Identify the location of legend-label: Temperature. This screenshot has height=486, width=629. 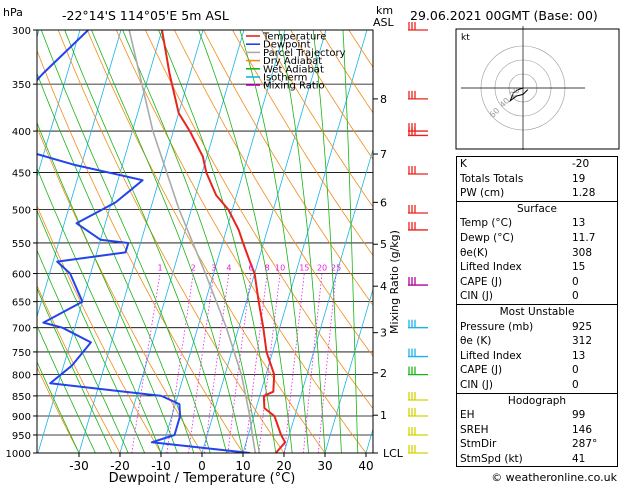
(294, 37).